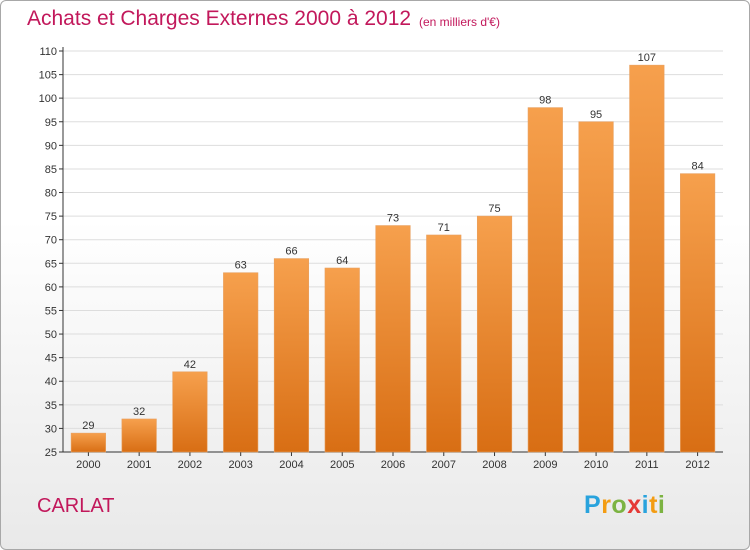  I want to click on bar-value-label: 42, so click(190, 365).